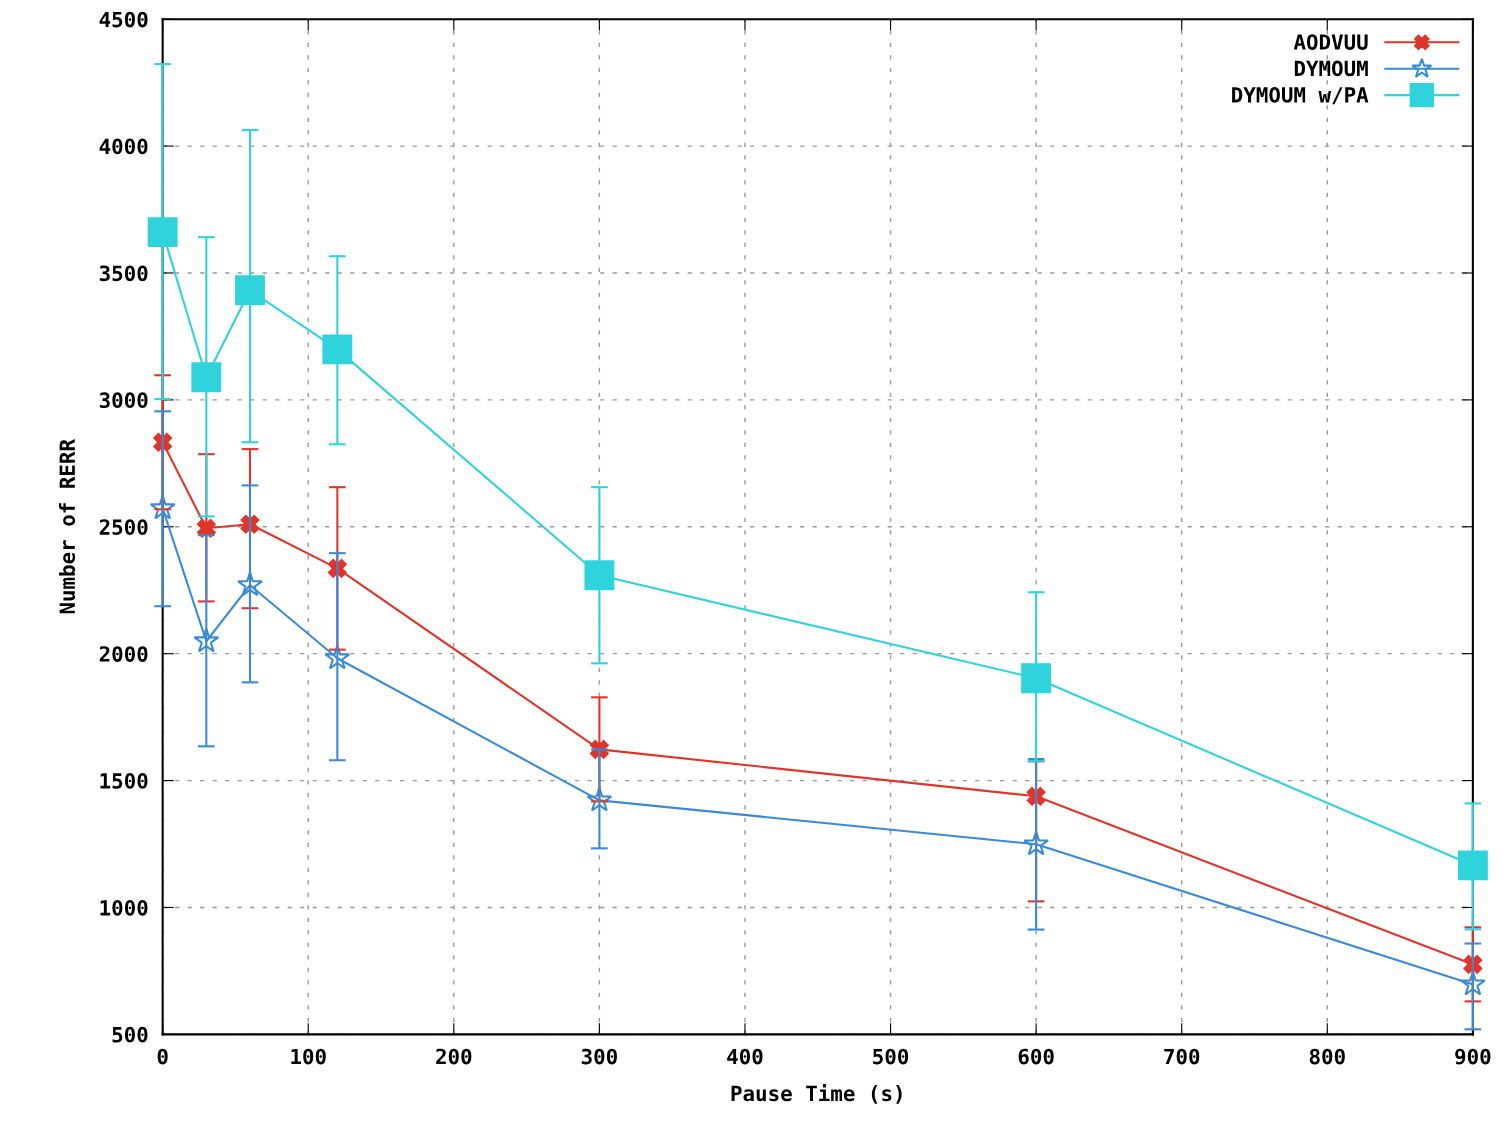  Describe the element at coordinates (1300, 95) in the screenshot. I see `legend-label: DYMOUM w/PA` at that location.